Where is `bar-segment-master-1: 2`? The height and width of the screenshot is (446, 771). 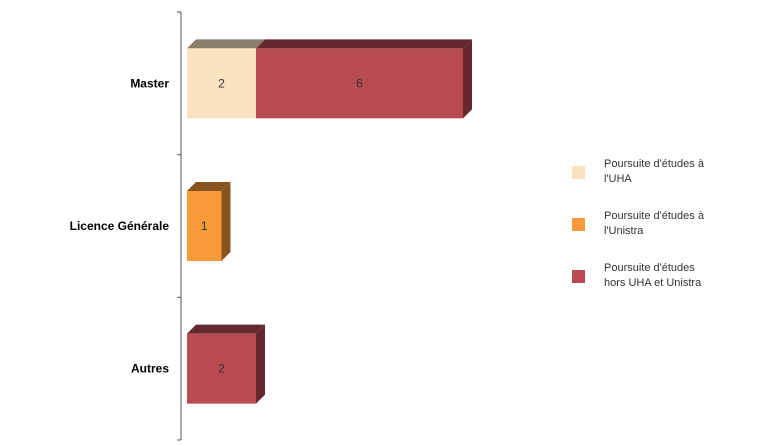 bar-segment-master-1: 2 is located at coordinates (226, 79).